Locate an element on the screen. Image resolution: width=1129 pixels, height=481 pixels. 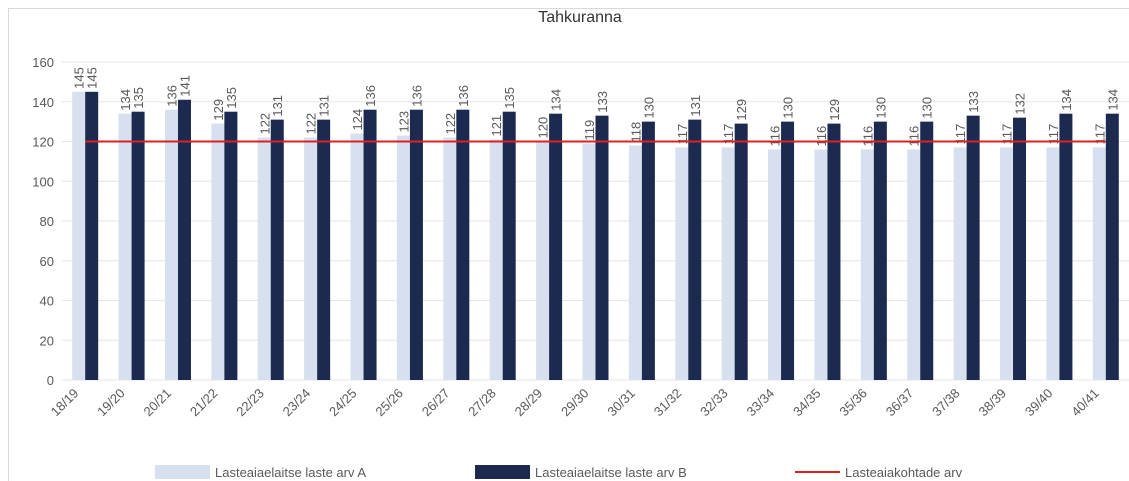
y-tick-label: 160 is located at coordinates (43, 62).